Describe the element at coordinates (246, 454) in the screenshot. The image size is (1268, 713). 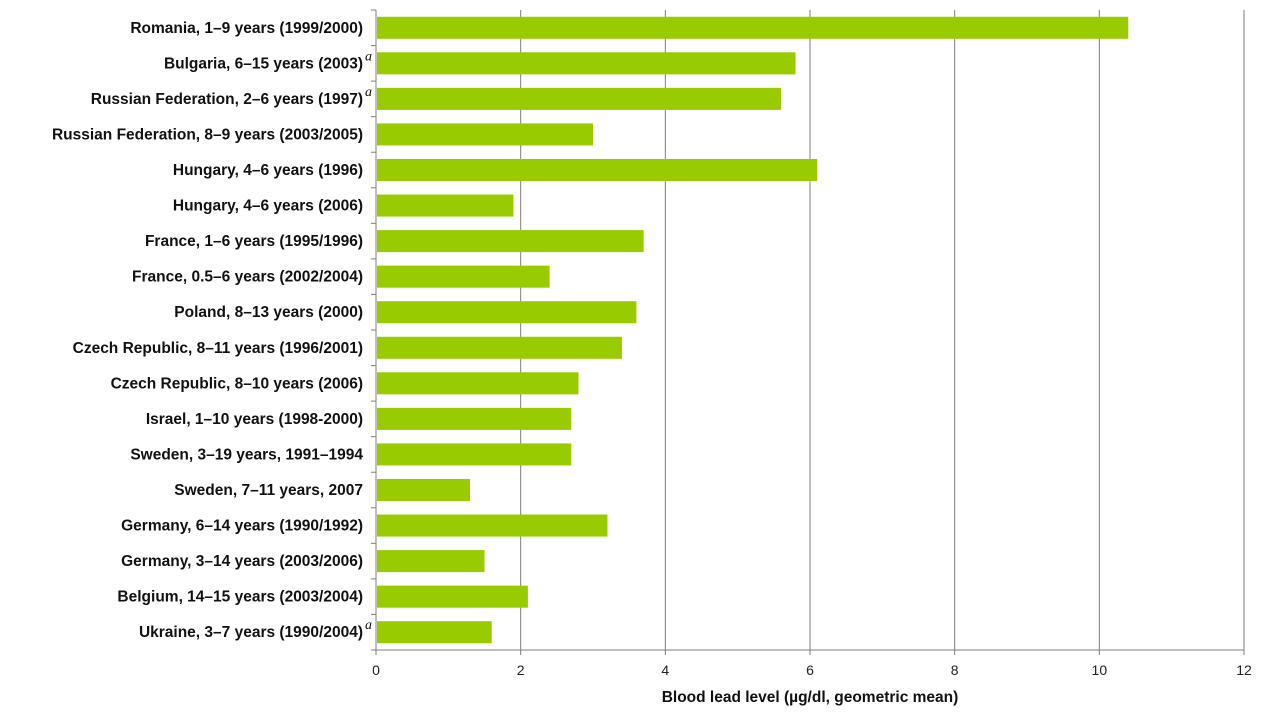
I see `category-label: Sweden, 3–19 years, 1991–1994` at that location.